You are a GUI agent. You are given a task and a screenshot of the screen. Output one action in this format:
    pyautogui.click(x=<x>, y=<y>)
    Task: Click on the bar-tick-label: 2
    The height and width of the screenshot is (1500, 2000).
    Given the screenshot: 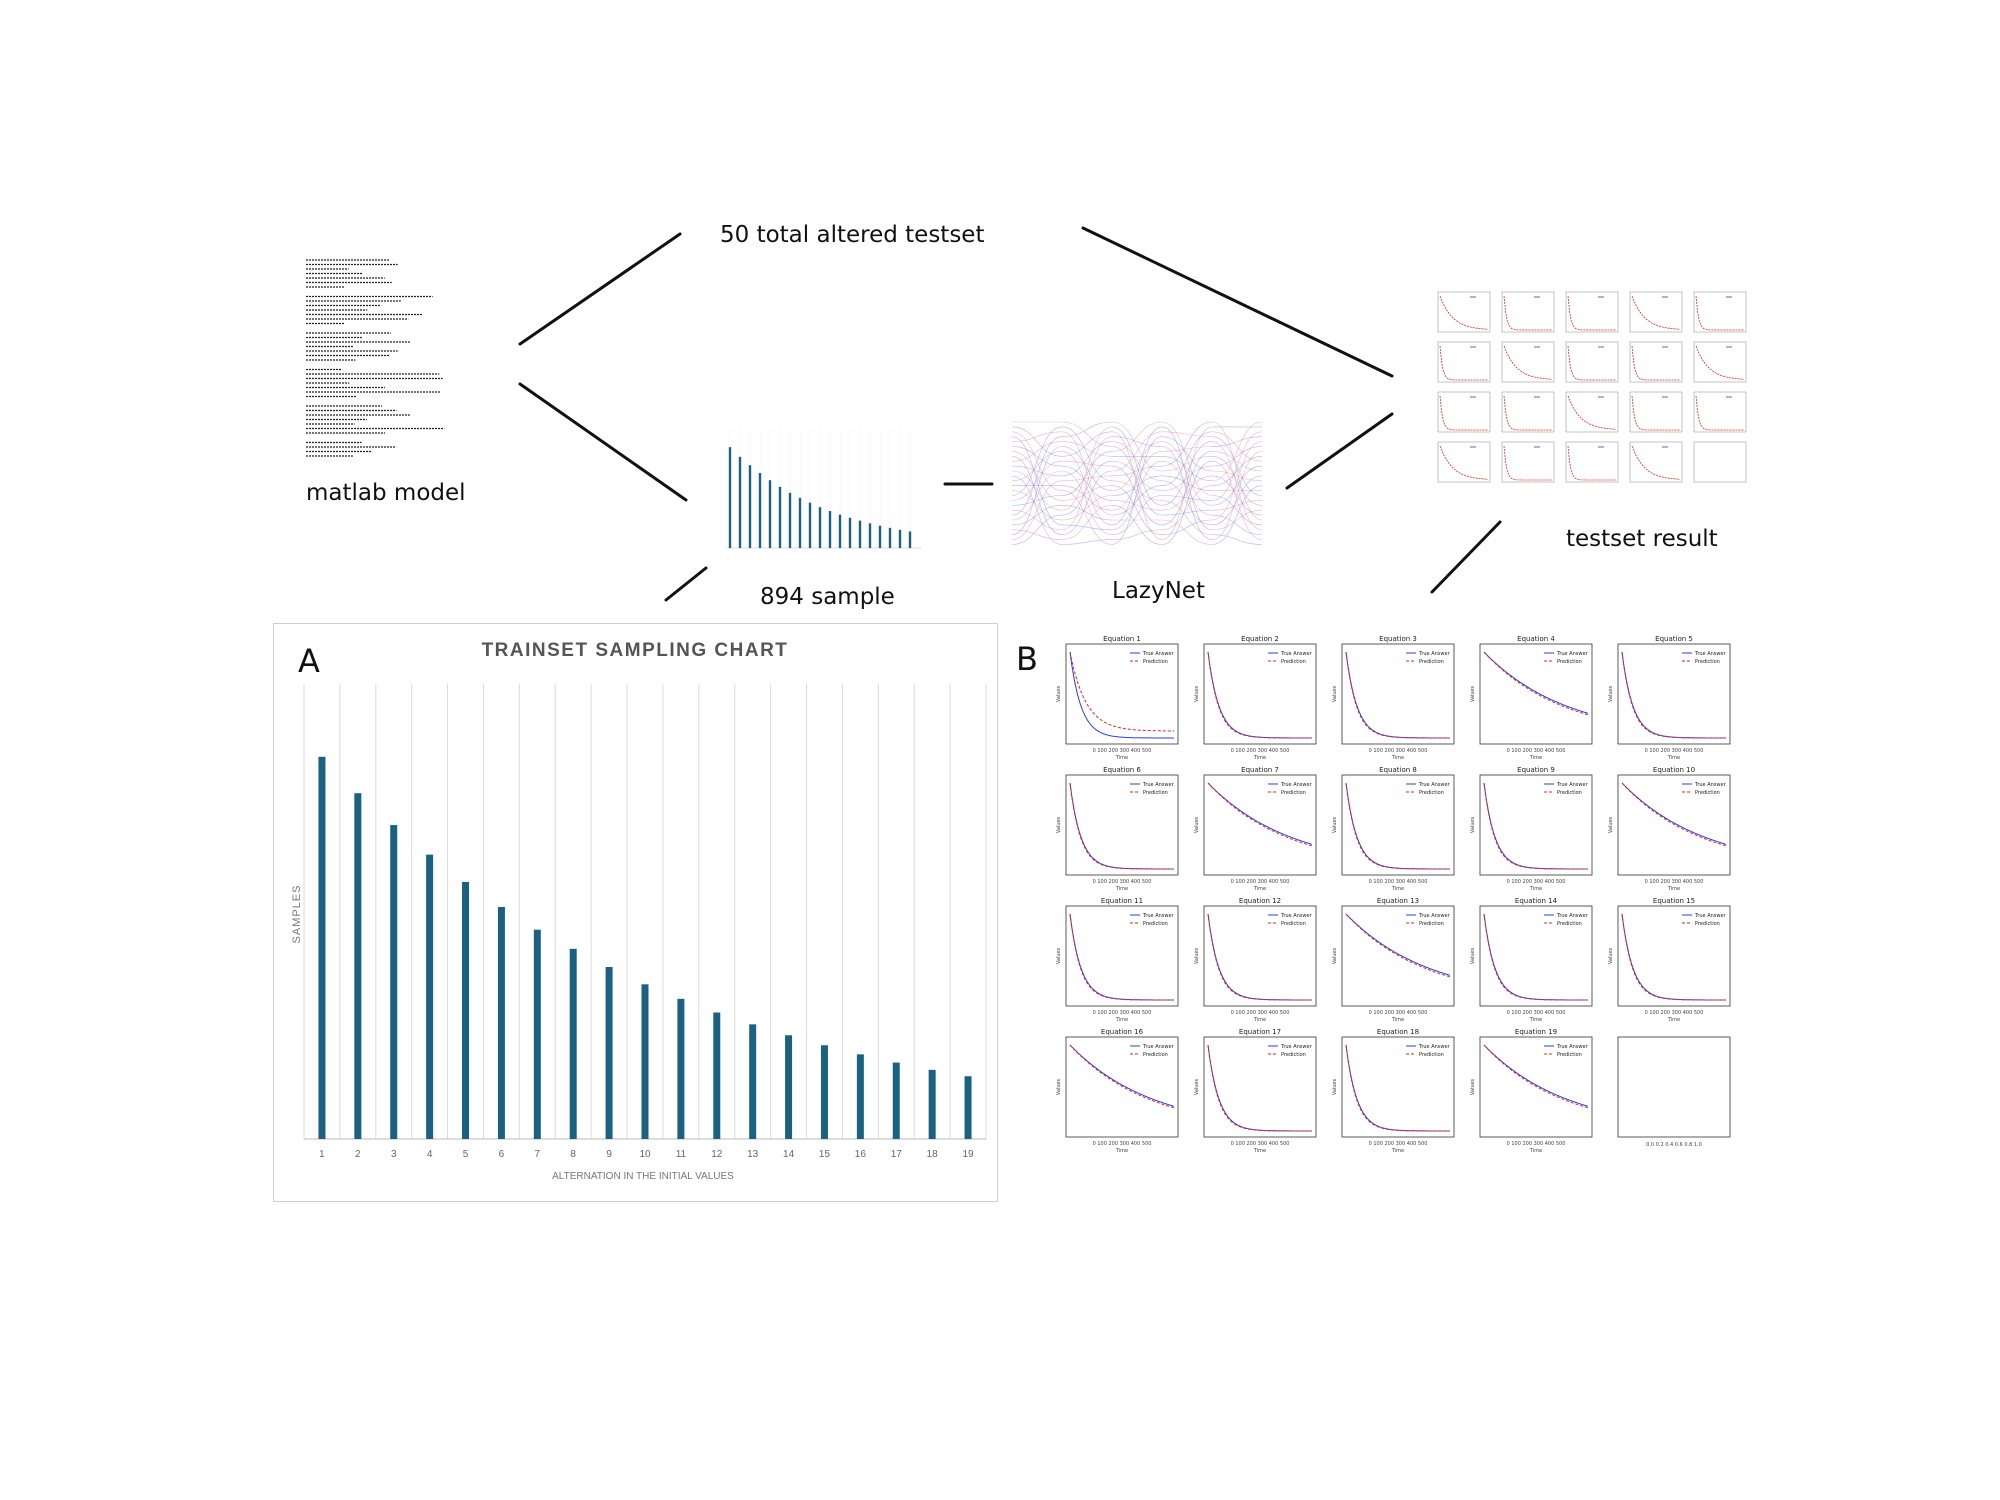 What is the action you would take?
    pyautogui.click(x=358, y=1154)
    